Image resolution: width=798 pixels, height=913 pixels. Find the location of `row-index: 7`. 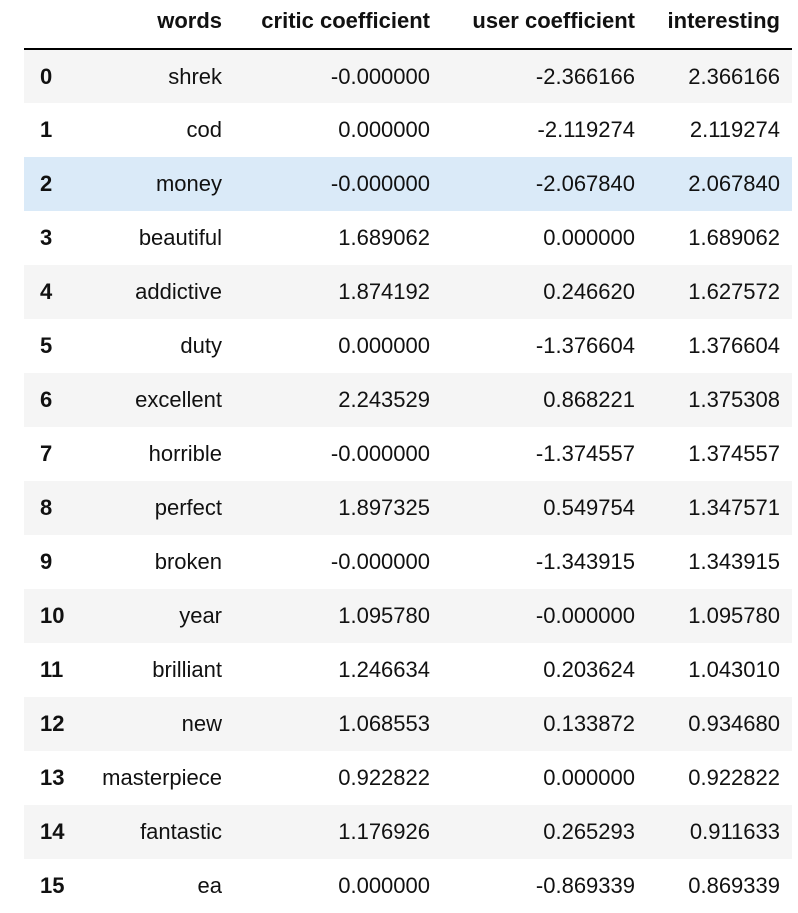

row-index: 7 is located at coordinates (46, 453).